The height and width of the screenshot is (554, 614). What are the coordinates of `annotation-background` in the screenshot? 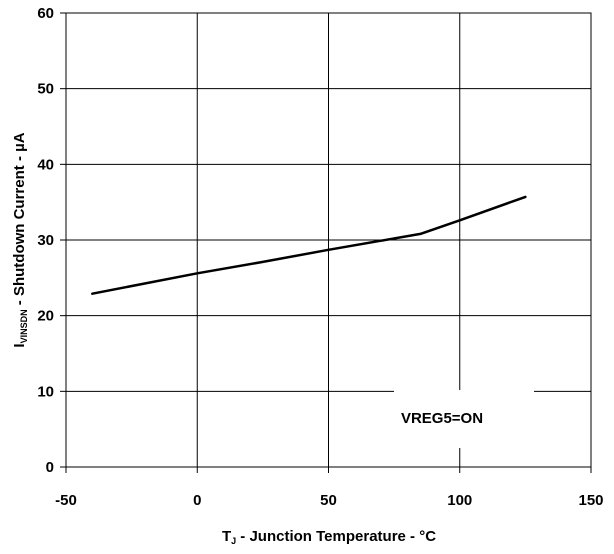 It's located at (464, 419).